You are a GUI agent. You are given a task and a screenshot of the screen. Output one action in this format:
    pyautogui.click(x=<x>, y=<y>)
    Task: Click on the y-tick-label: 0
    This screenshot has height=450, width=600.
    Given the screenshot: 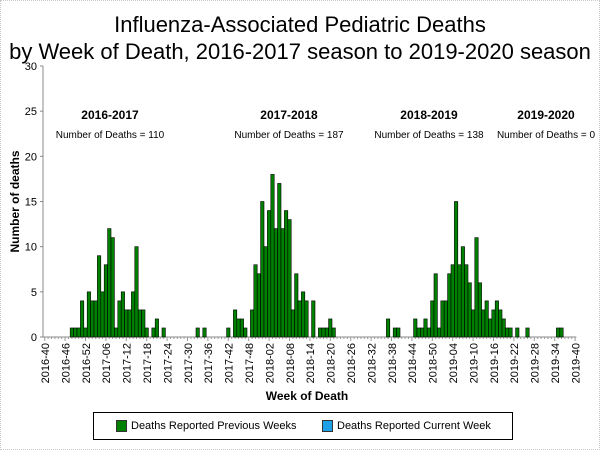 What is the action you would take?
    pyautogui.click(x=34, y=338)
    